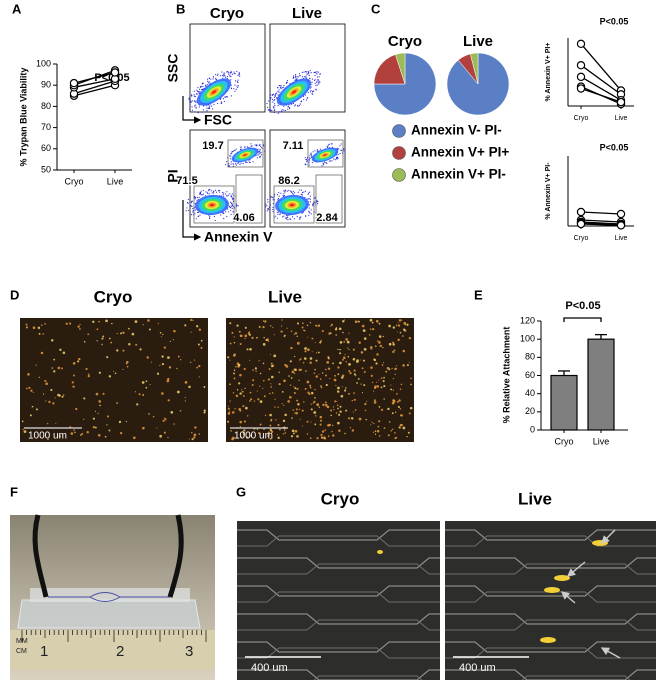 The height and width of the screenshot is (680, 656). I want to click on series-line, so click(94, 90).